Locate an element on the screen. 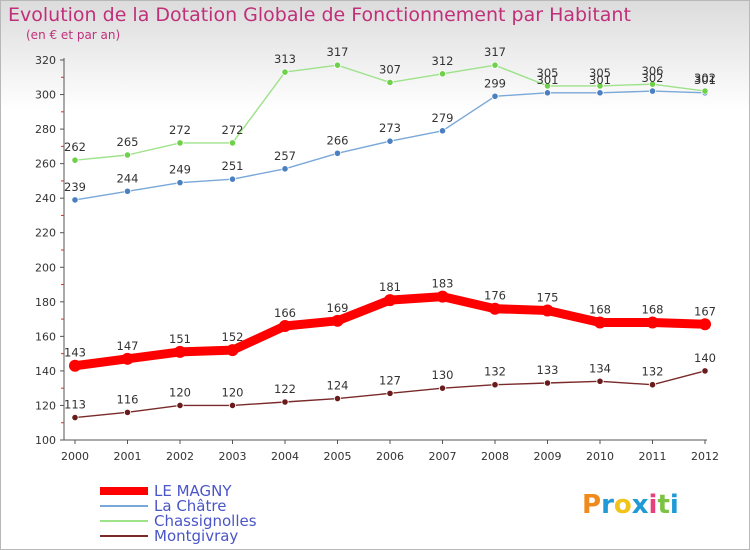 Image resolution: width=750 pixels, height=550 pixels. data-label: 175 is located at coordinates (548, 297).